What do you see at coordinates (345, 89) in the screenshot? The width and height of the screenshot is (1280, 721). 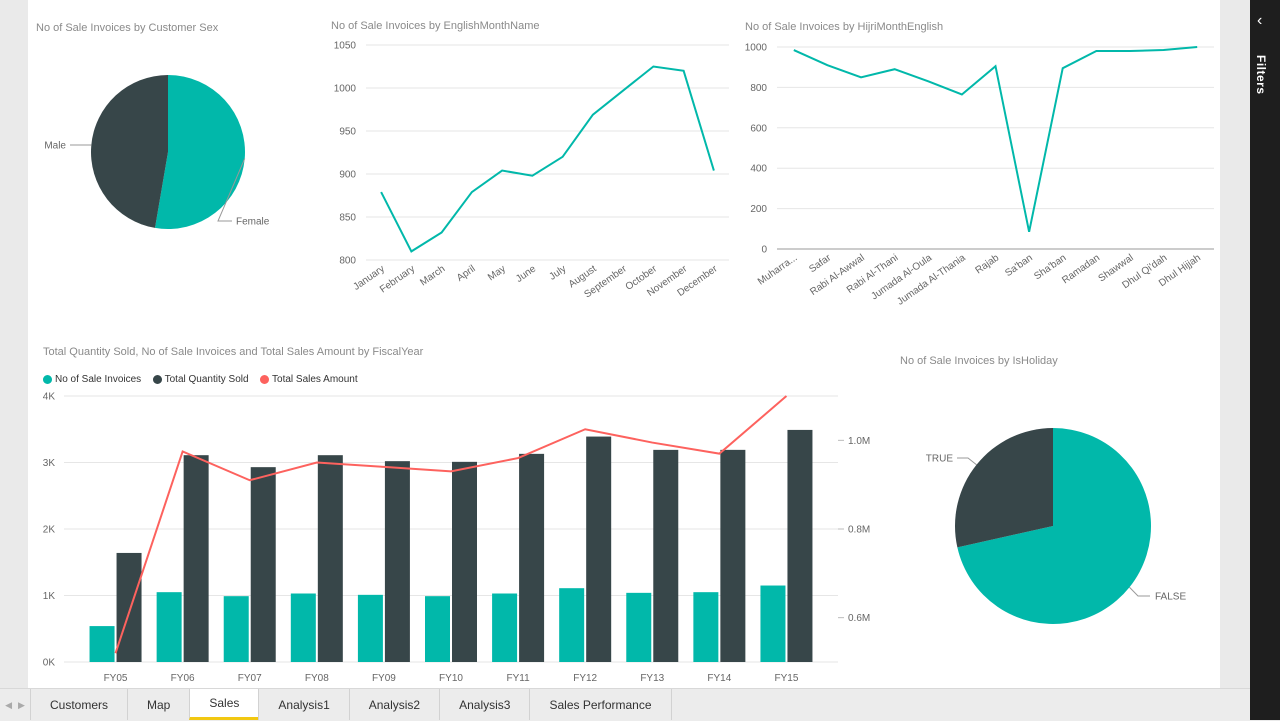 I see `line-month-ytick: 1000` at bounding box center [345, 89].